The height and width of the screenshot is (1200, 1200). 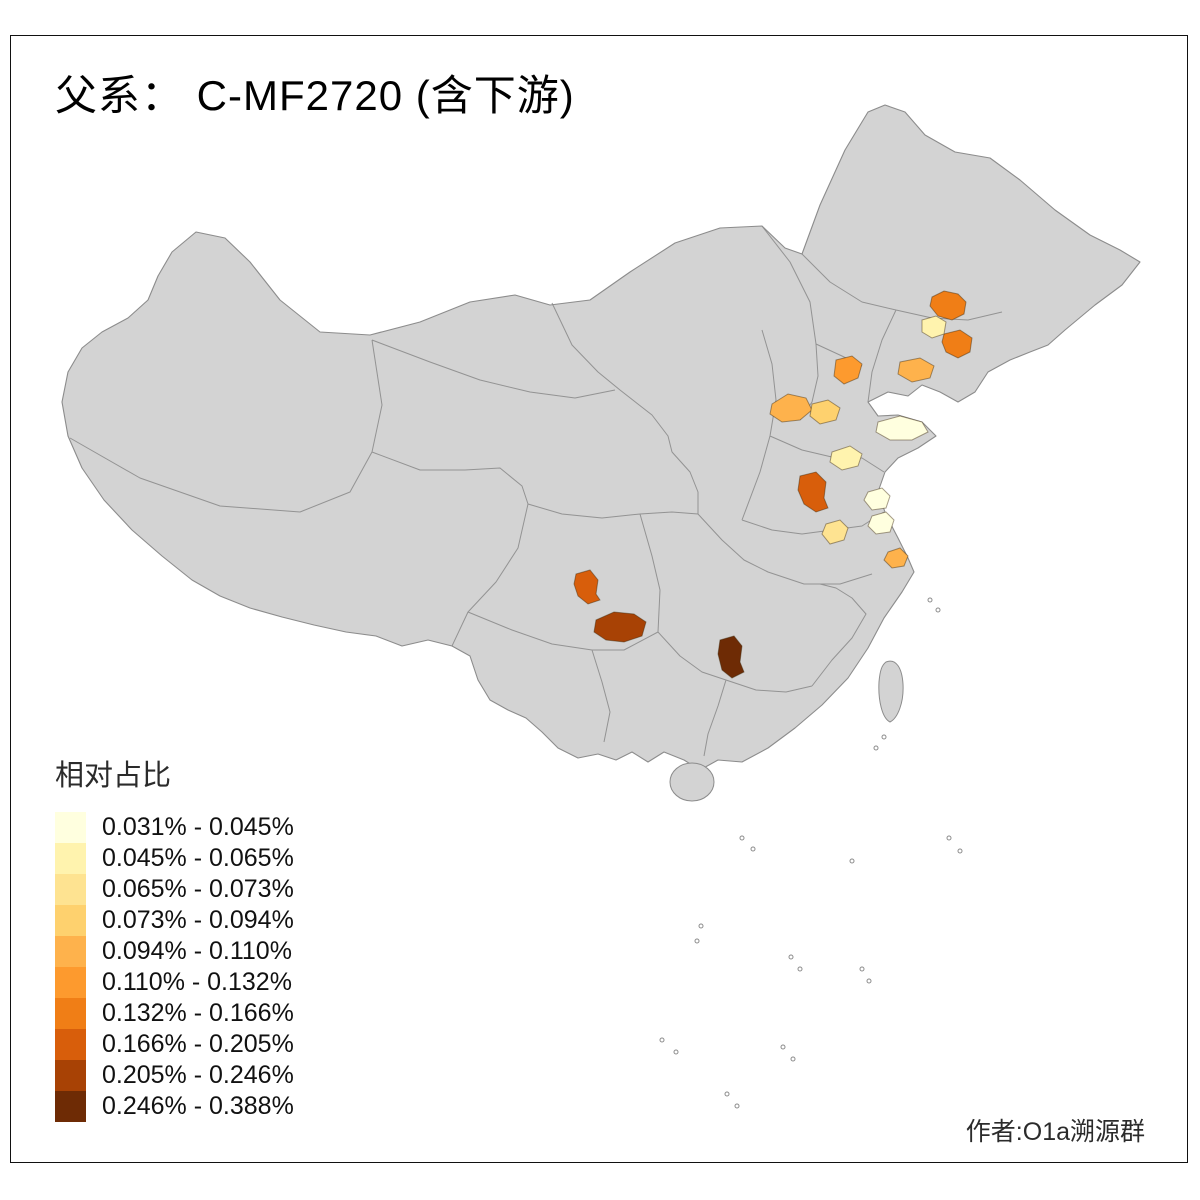 I want to click on legend-row: 0.094% - 0.110%, so click(x=174, y=951).